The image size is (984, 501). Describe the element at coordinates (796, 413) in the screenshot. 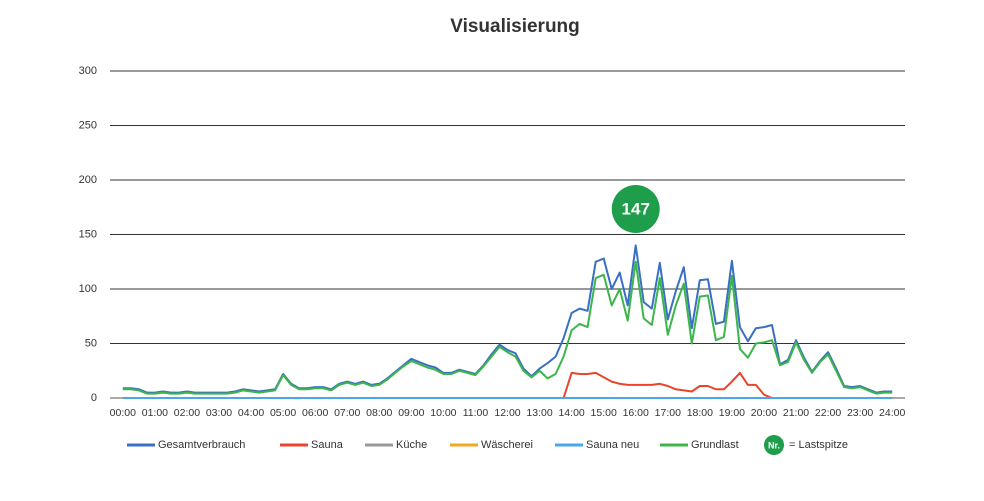

I see `x-tick-label: 21:00` at that location.